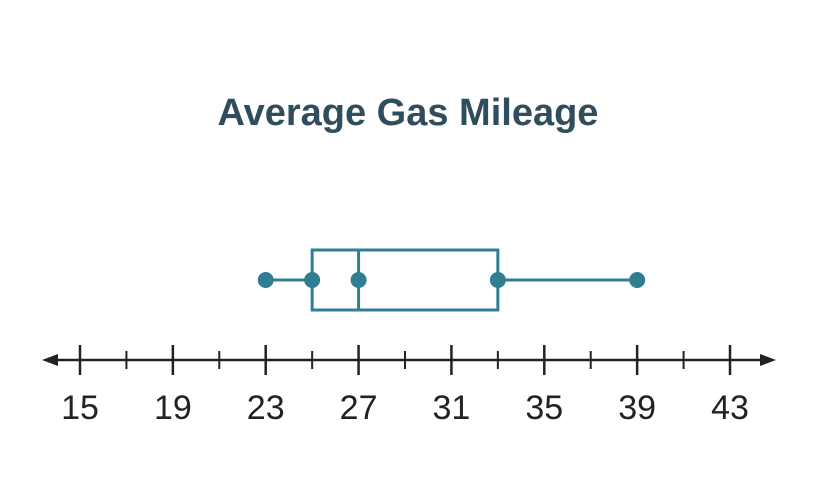 The width and height of the screenshot is (822, 494). What do you see at coordinates (408, 113) in the screenshot?
I see `chart-title: Average Gas Mileage` at bounding box center [408, 113].